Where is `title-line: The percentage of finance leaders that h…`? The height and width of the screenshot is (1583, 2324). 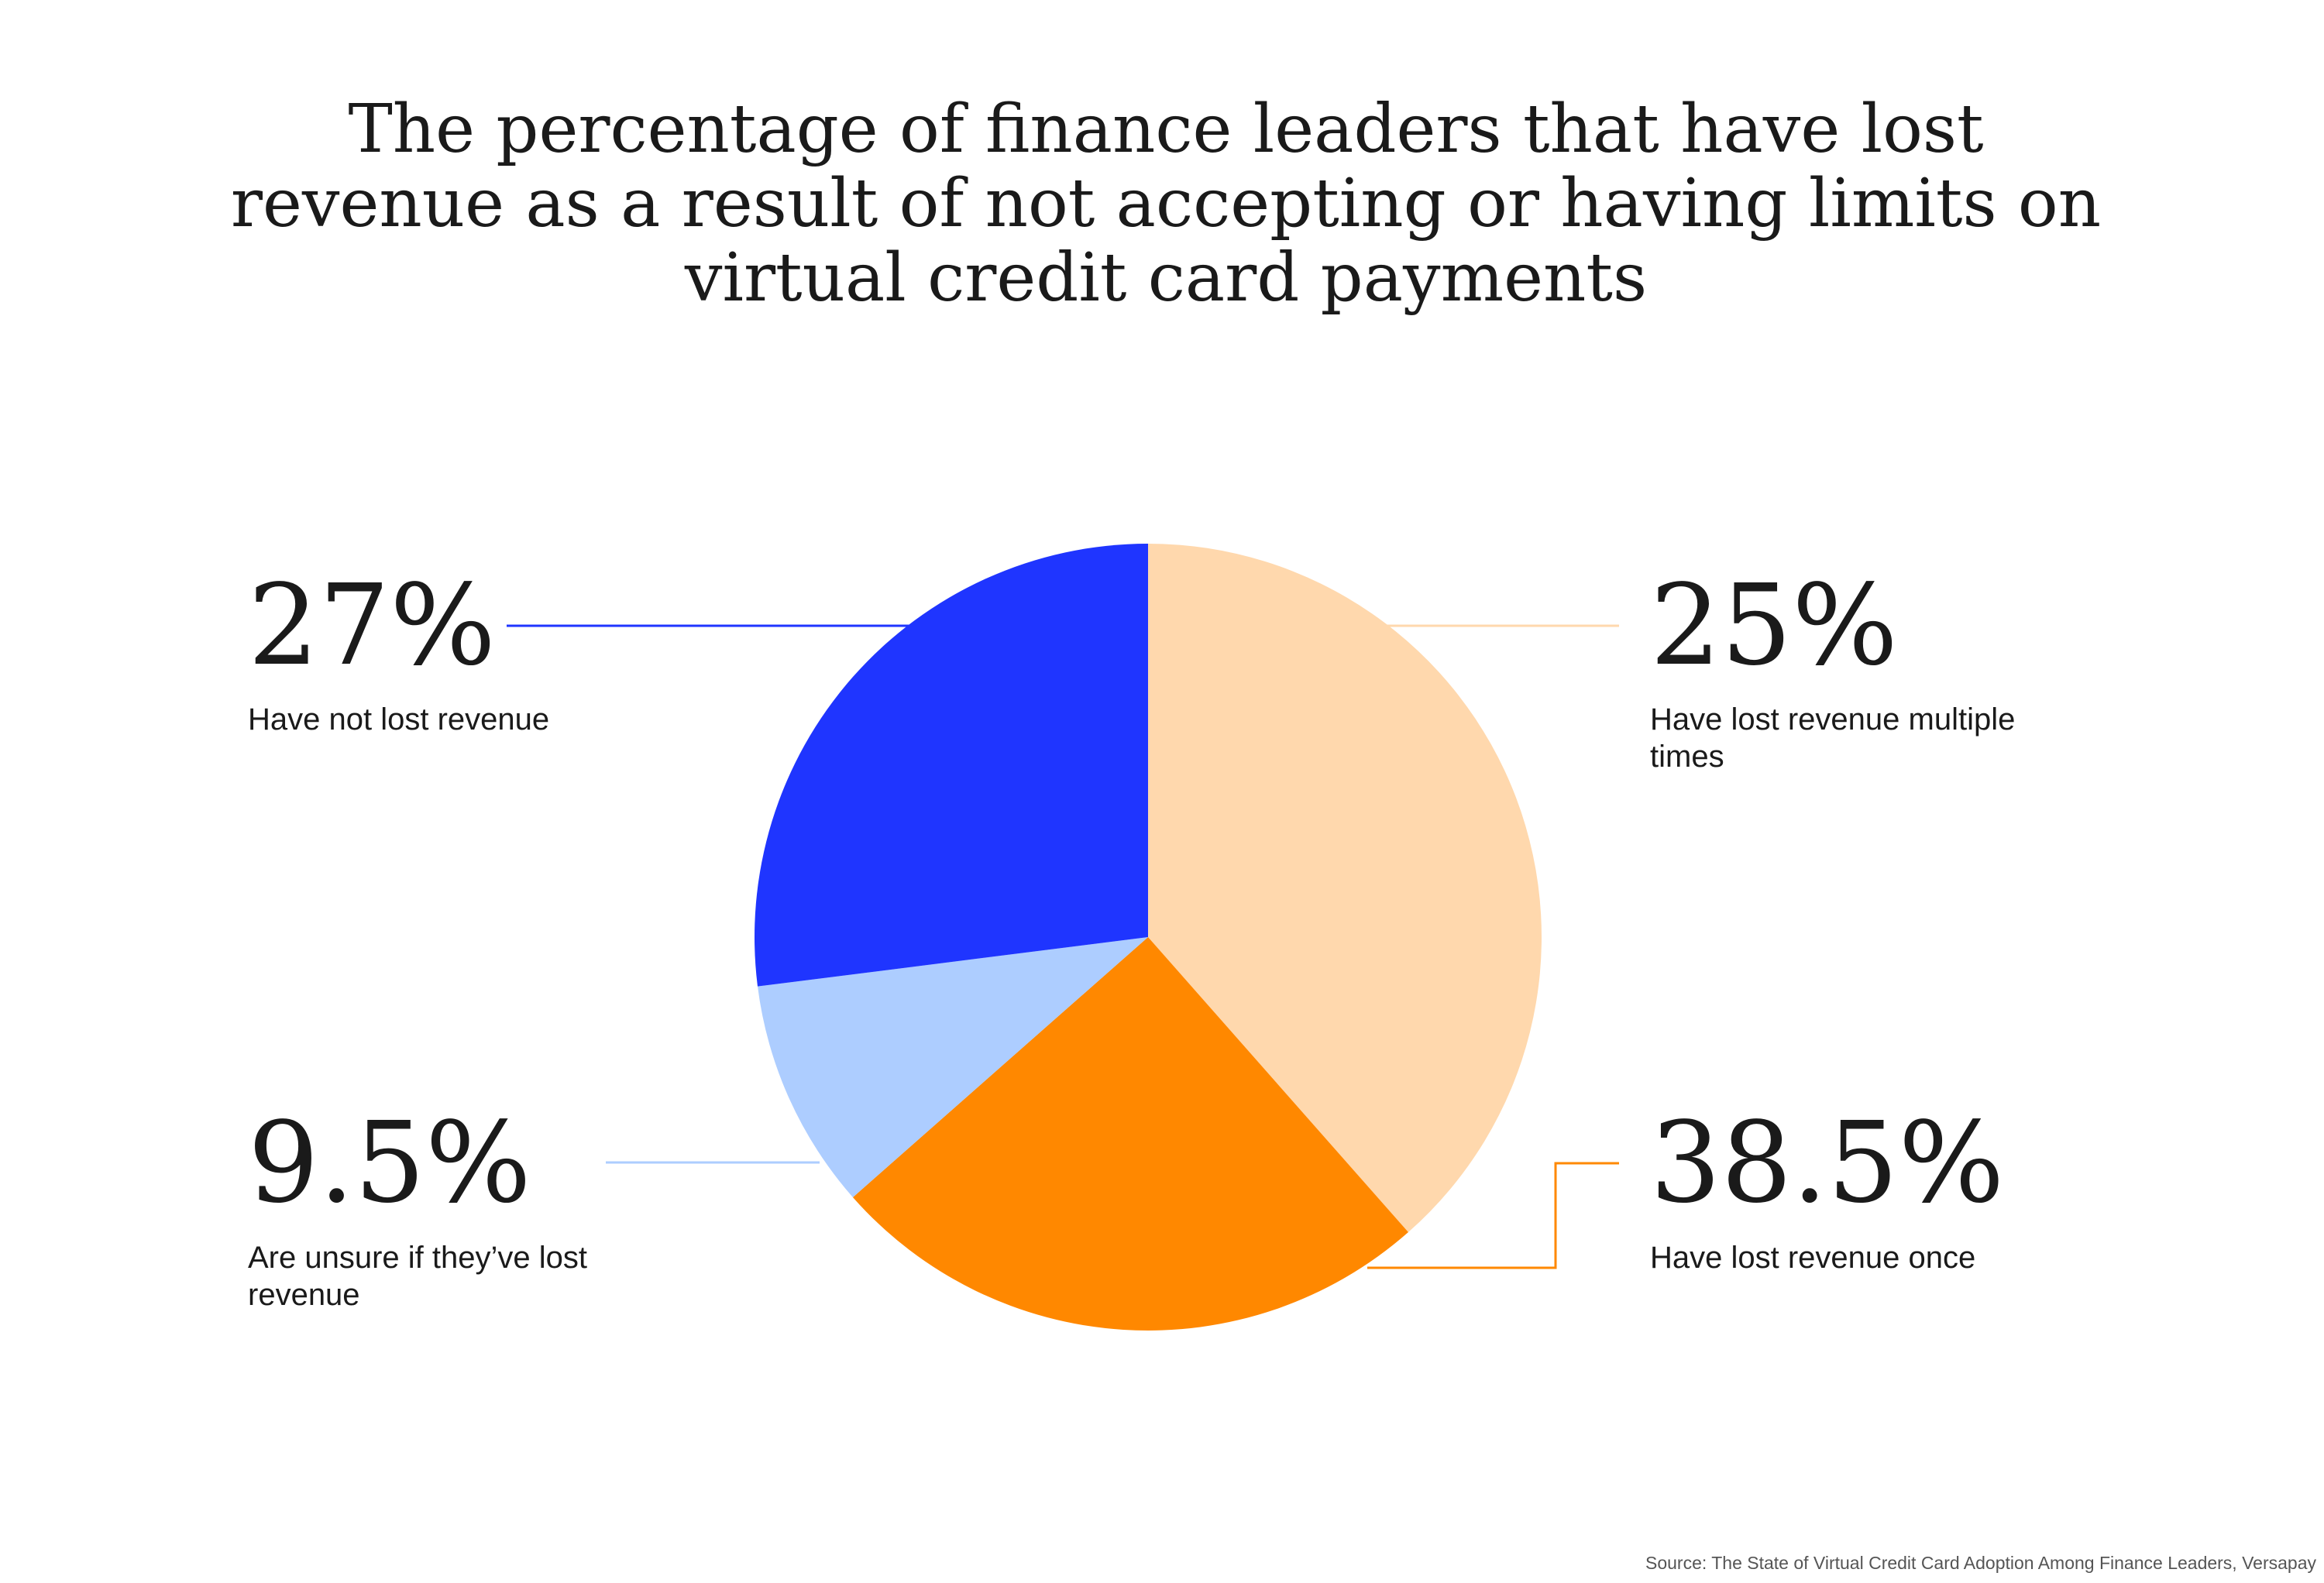
title-line: The percentage of finance leaders that h… is located at coordinates (1165, 129).